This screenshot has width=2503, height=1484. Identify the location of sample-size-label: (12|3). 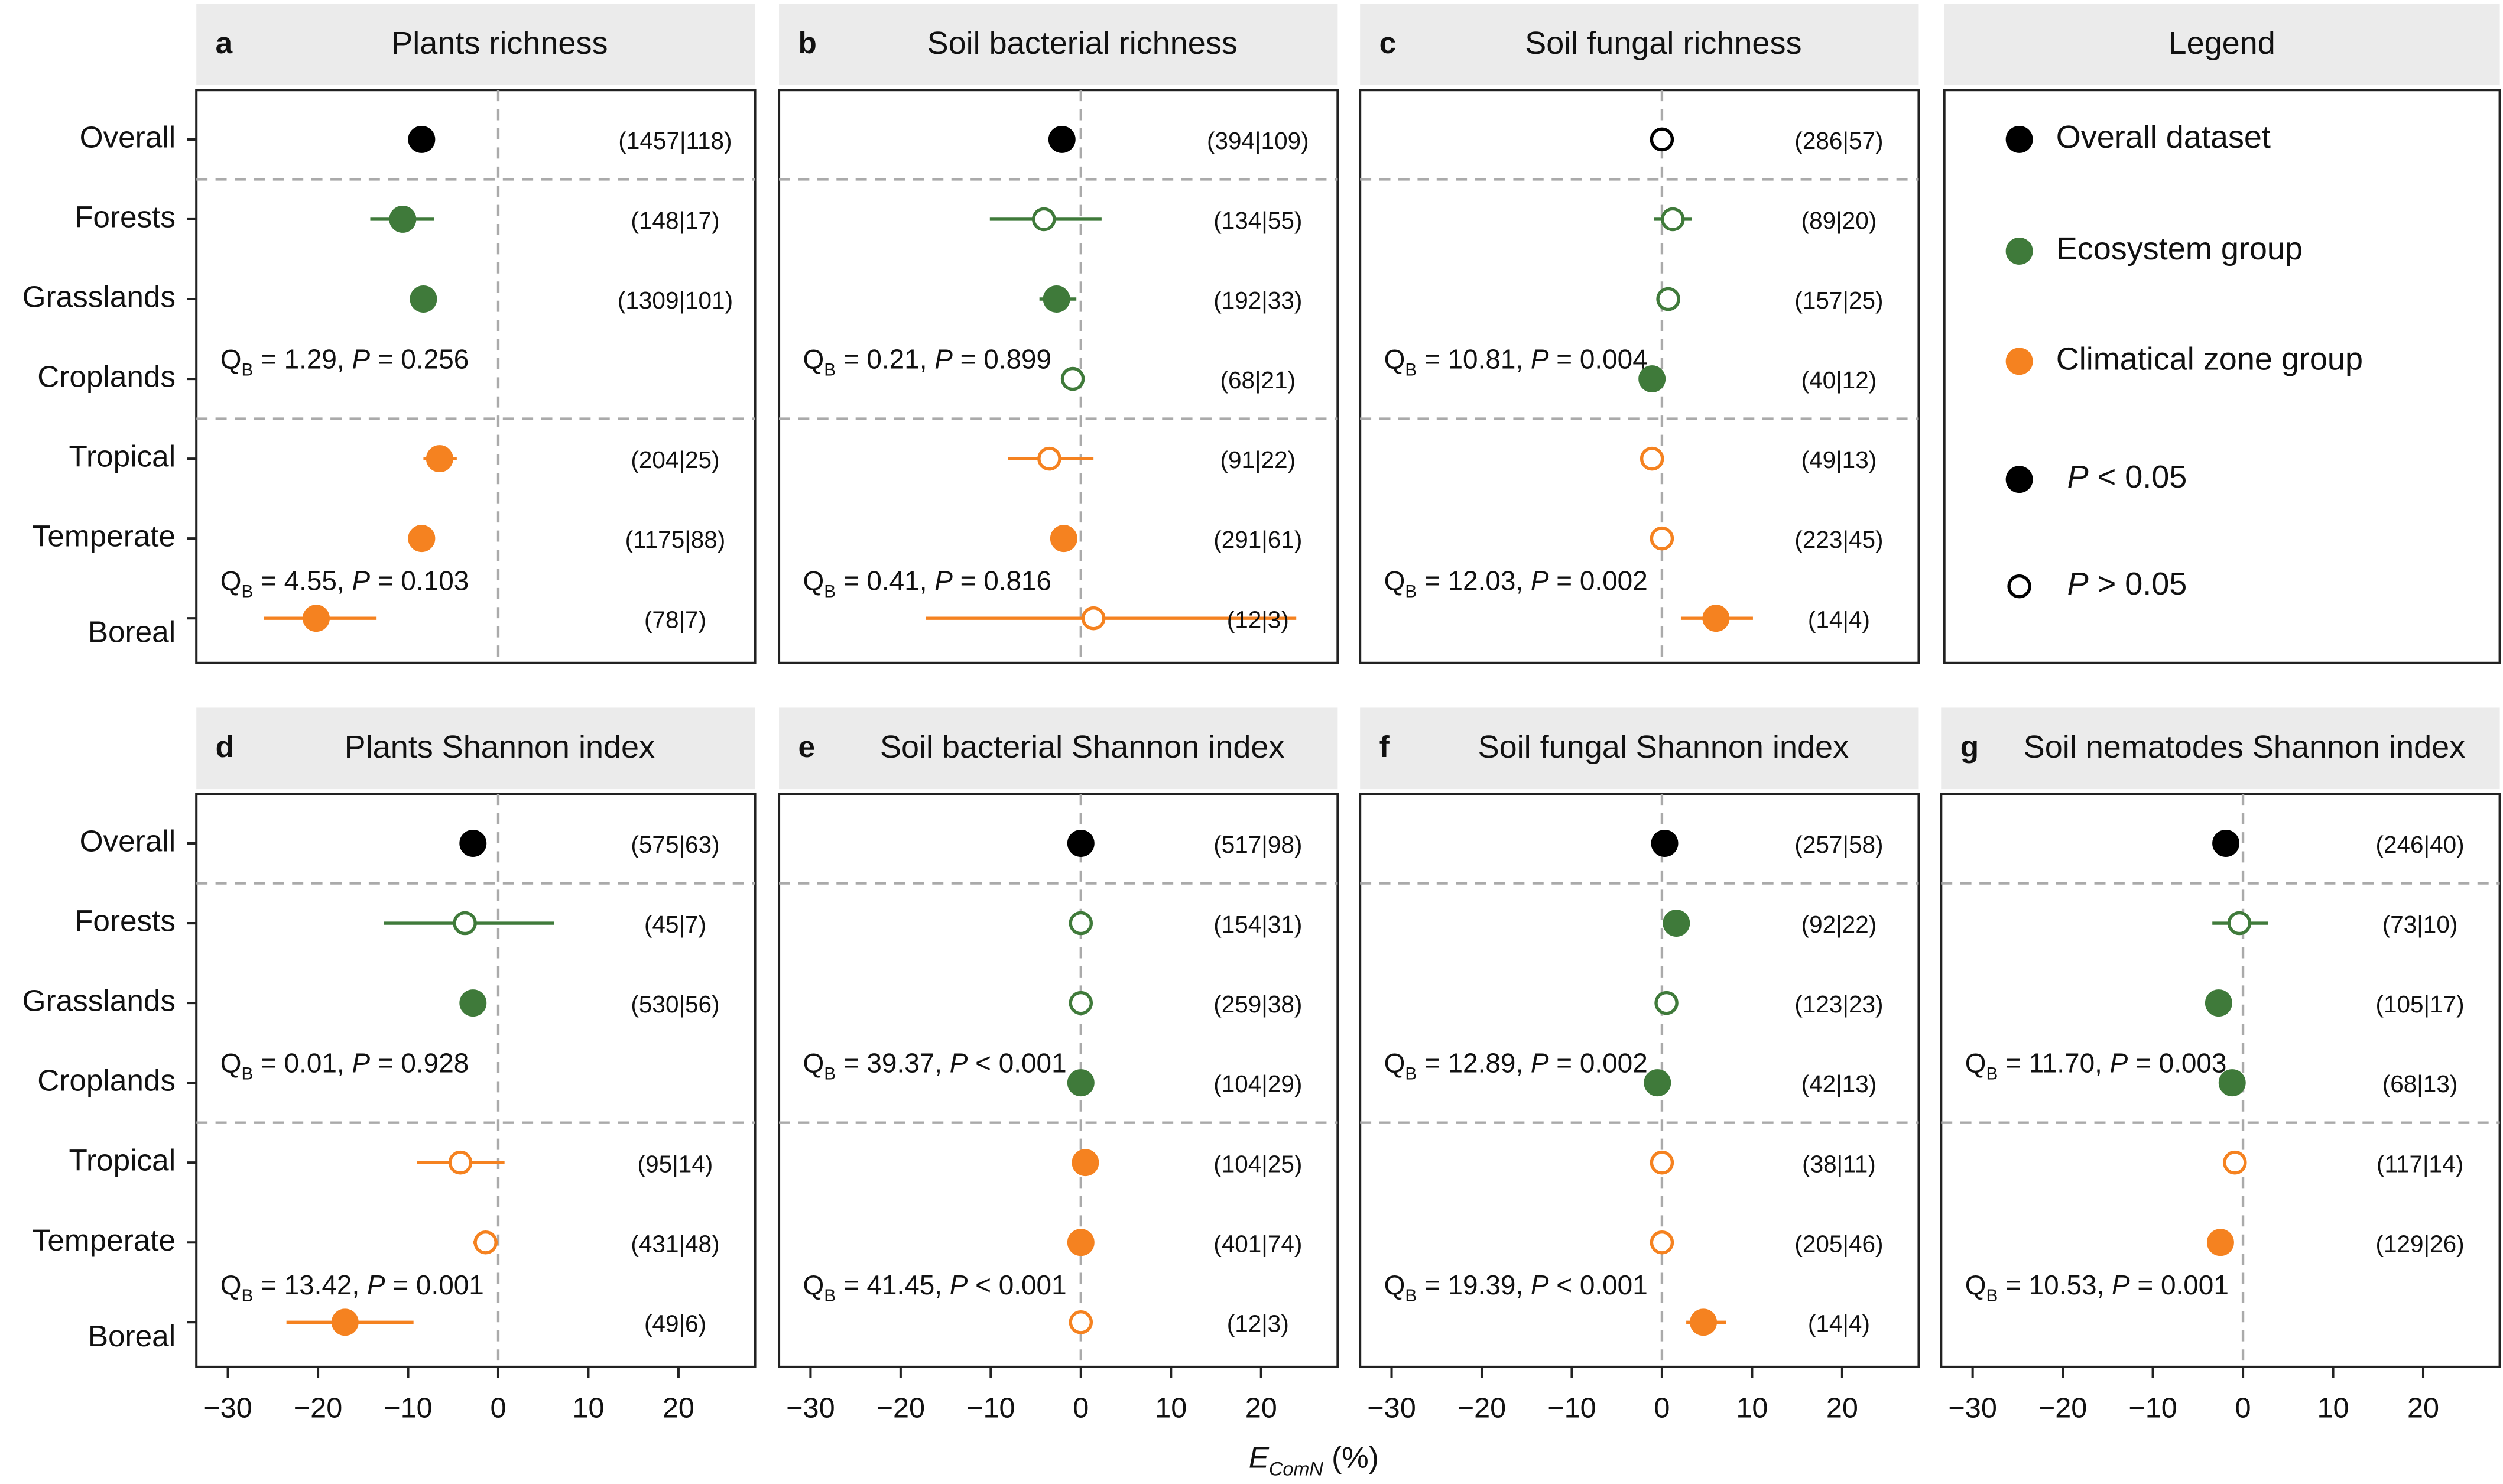
(1258, 619).